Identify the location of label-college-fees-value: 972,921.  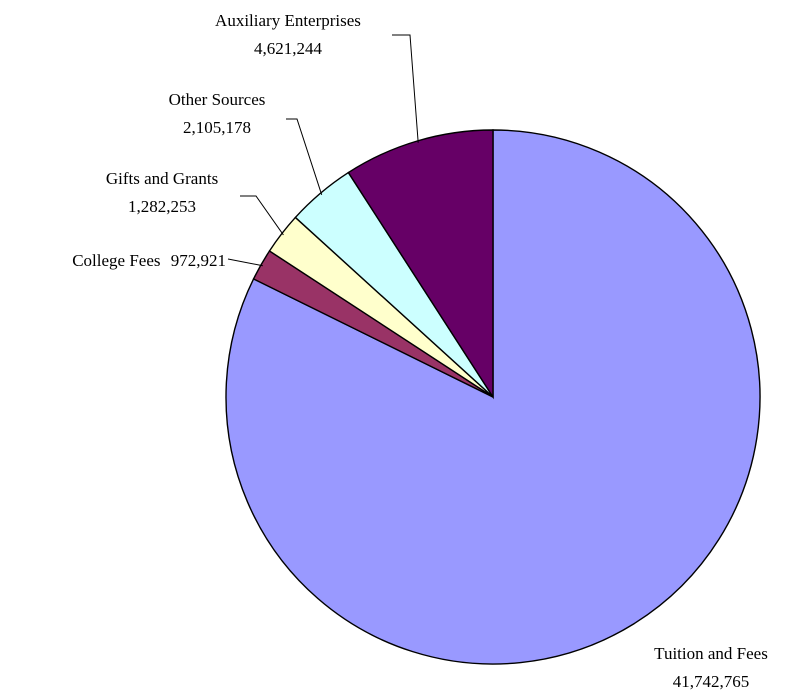
(198, 260).